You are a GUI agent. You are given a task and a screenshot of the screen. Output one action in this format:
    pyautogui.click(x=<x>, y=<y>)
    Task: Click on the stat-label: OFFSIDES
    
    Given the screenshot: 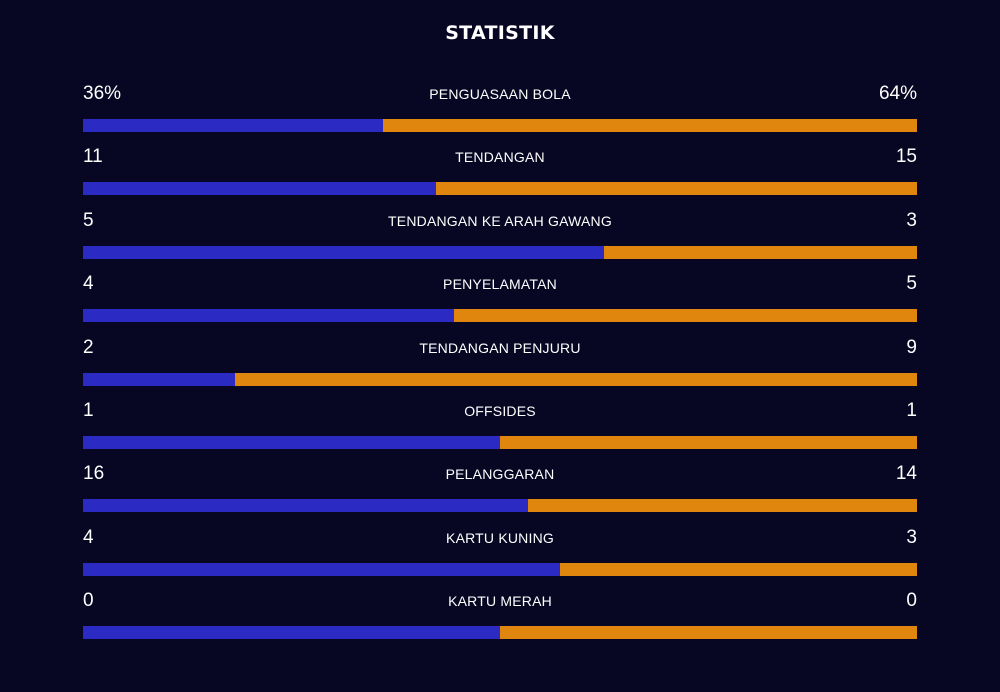 What is the action you would take?
    pyautogui.click(x=500, y=410)
    